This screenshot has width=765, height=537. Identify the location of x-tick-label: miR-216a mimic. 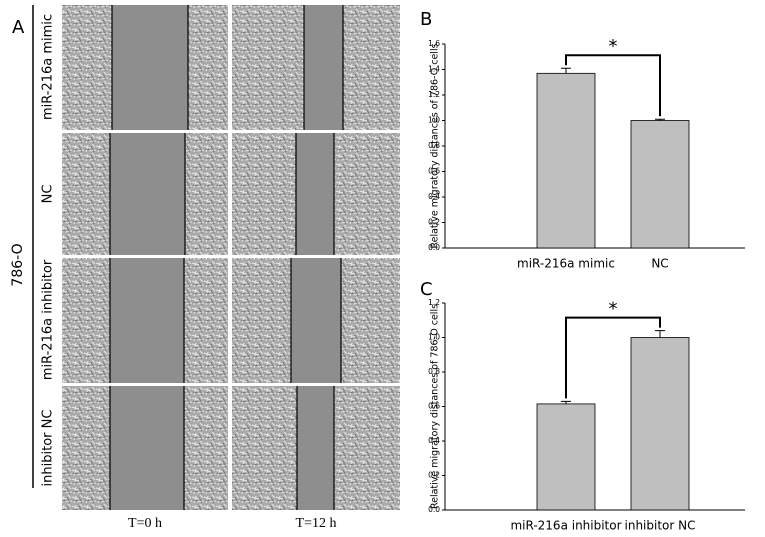
(566, 264).